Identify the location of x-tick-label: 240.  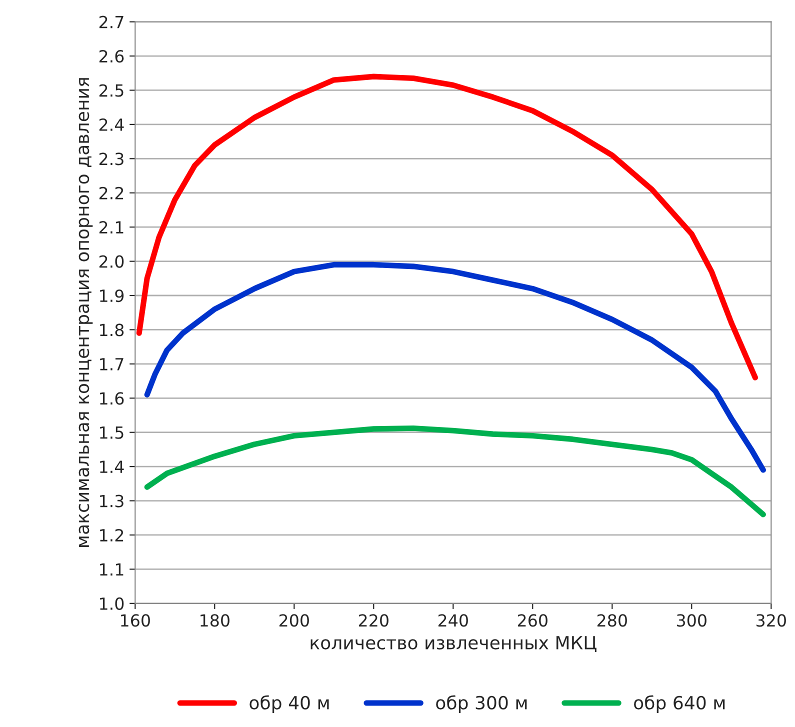
(453, 620).